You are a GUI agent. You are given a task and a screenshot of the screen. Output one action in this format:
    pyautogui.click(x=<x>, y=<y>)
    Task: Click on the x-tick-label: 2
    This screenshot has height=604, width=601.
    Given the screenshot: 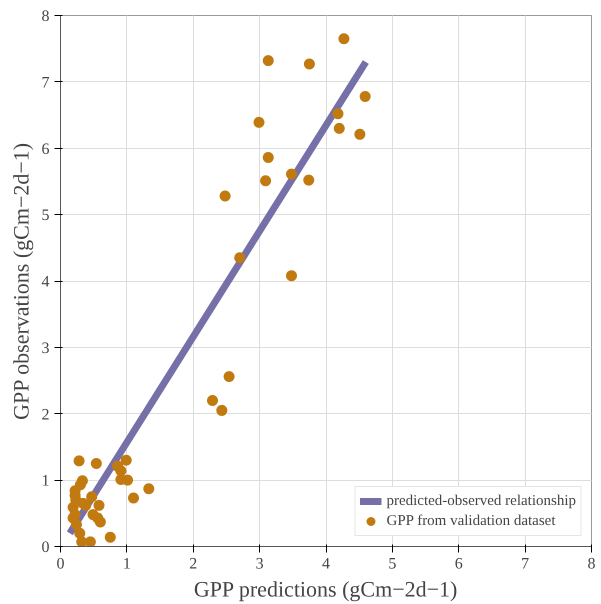 What is the action you would take?
    pyautogui.click(x=193, y=564)
    